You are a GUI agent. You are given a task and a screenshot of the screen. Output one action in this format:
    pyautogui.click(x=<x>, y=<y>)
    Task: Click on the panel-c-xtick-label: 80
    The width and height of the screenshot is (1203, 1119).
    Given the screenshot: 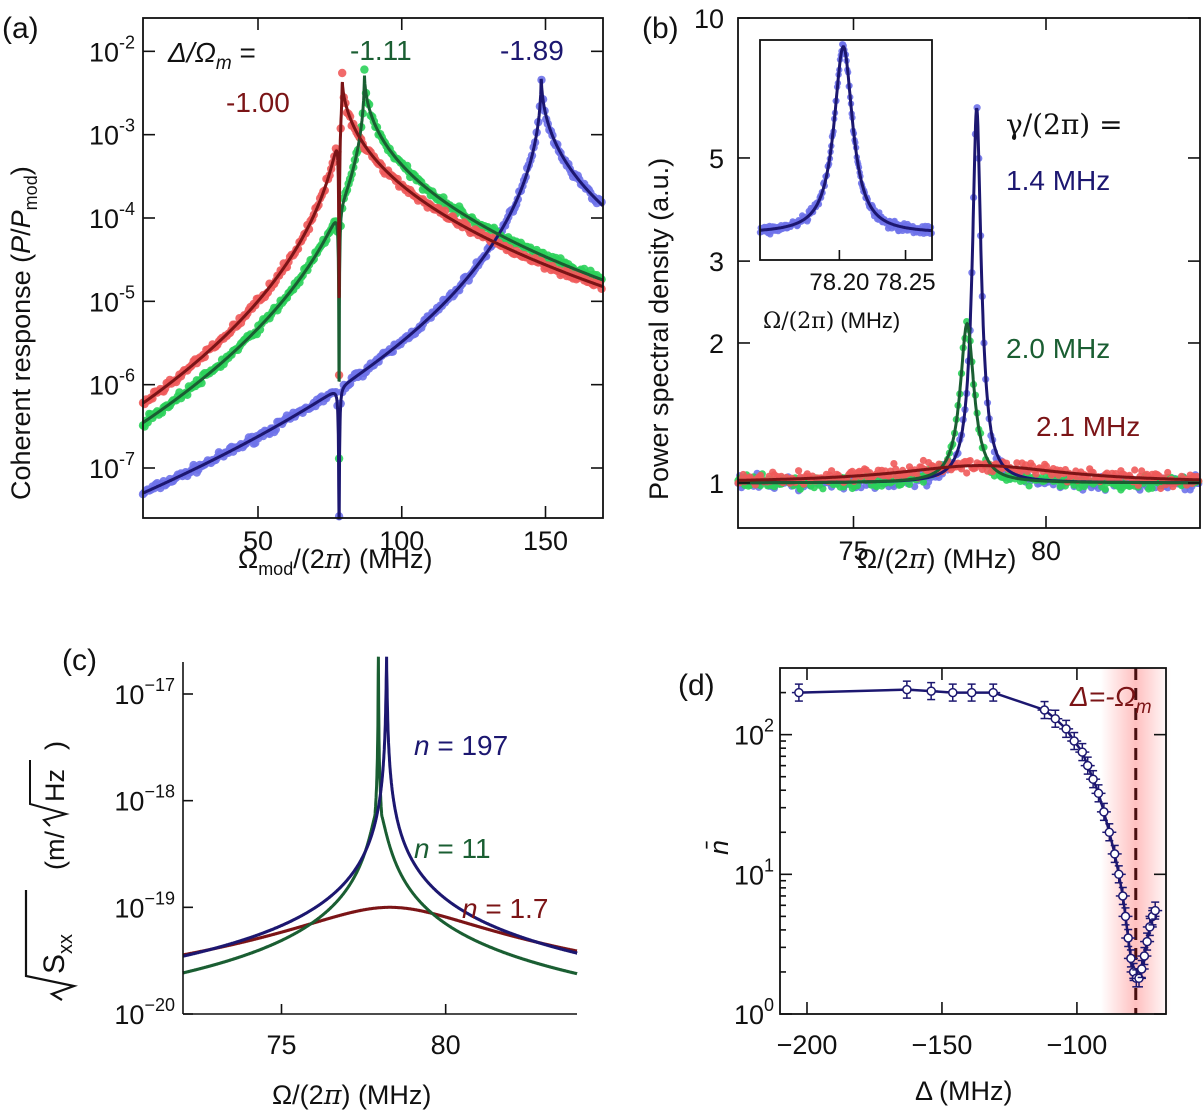 What is the action you would take?
    pyautogui.click(x=446, y=1045)
    